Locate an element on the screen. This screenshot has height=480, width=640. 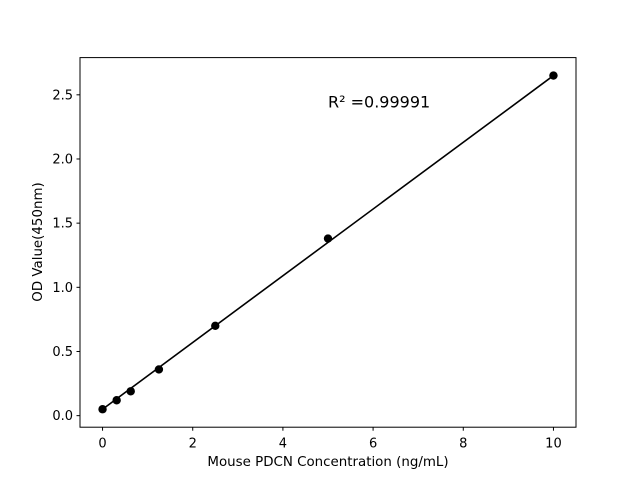
y-tick-label: 1.0 is located at coordinates (62, 288).